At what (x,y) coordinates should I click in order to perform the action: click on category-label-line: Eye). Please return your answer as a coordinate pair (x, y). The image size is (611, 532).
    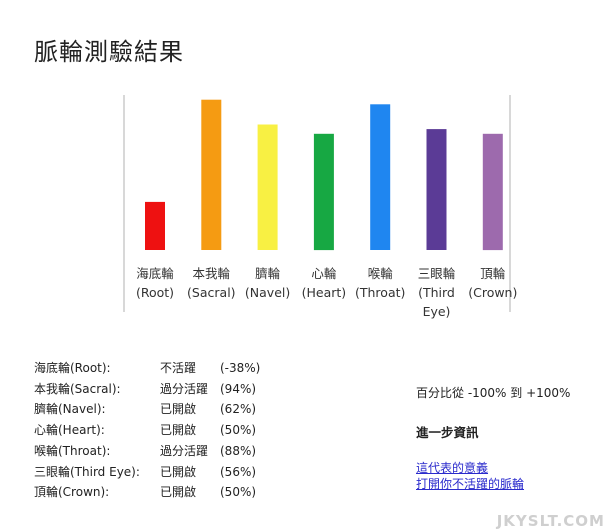
    Looking at the image, I should click on (437, 311).